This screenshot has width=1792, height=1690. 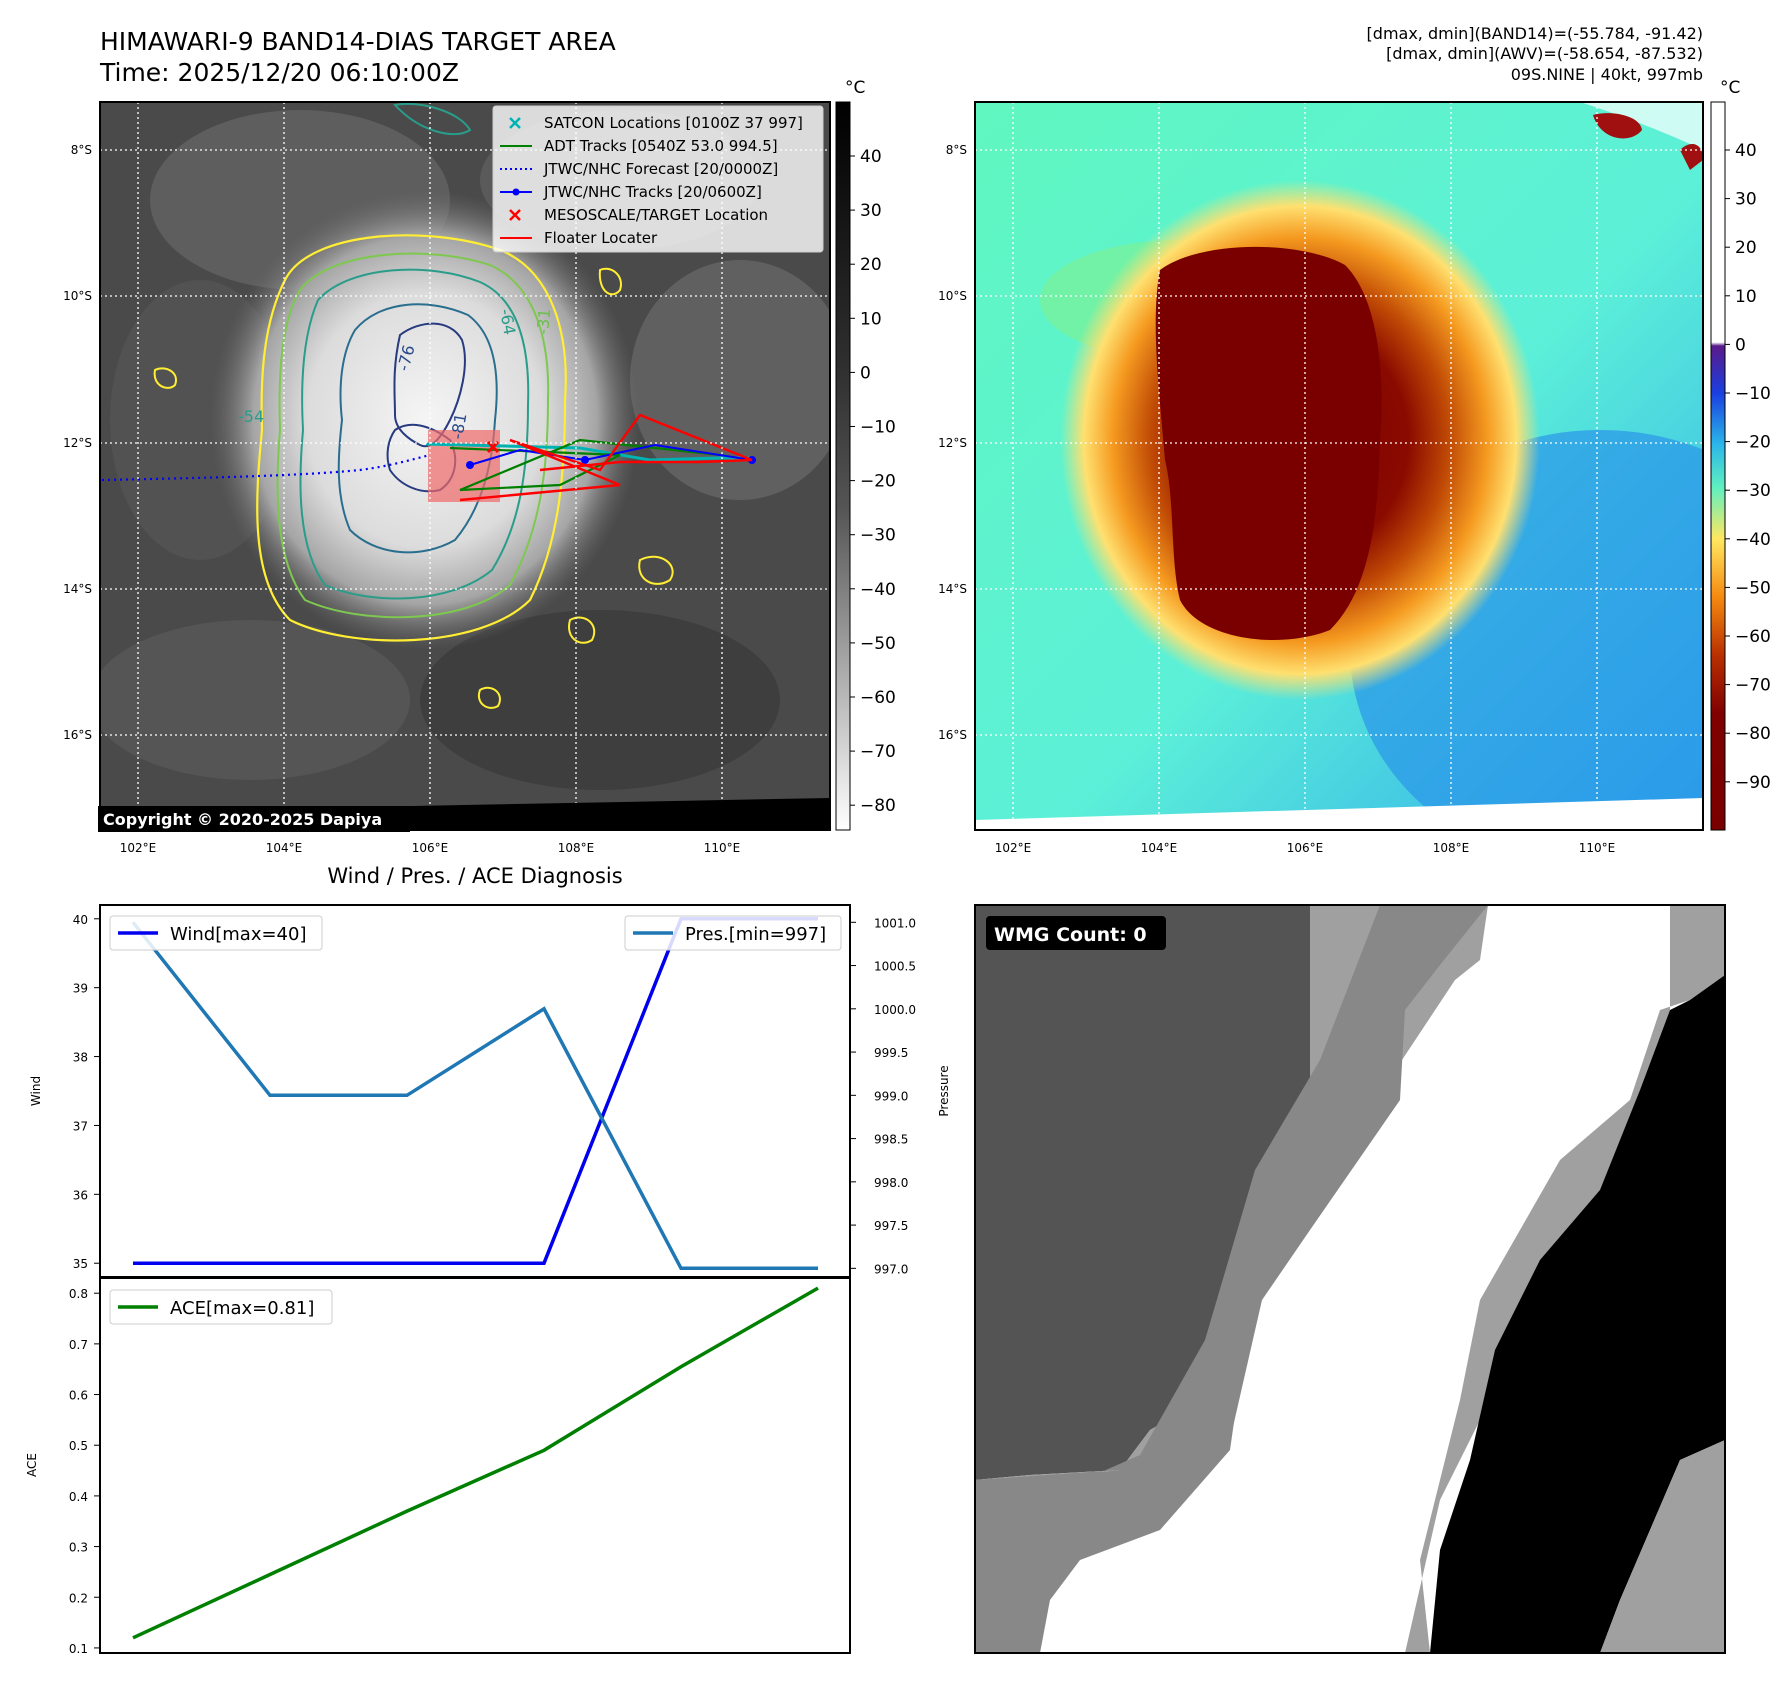 What do you see at coordinates (660, 169) in the screenshot?
I see `legend-label: JTWC/NHC Forecast [20/0000Z]` at bounding box center [660, 169].